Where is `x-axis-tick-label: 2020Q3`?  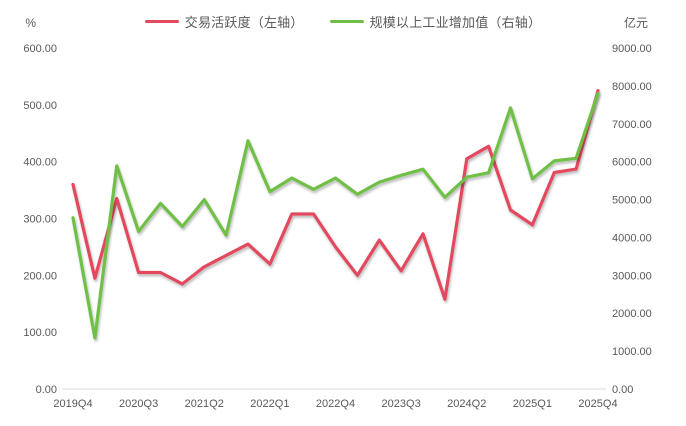
x-axis-tick-label: 2020Q3 is located at coordinates (138, 404).